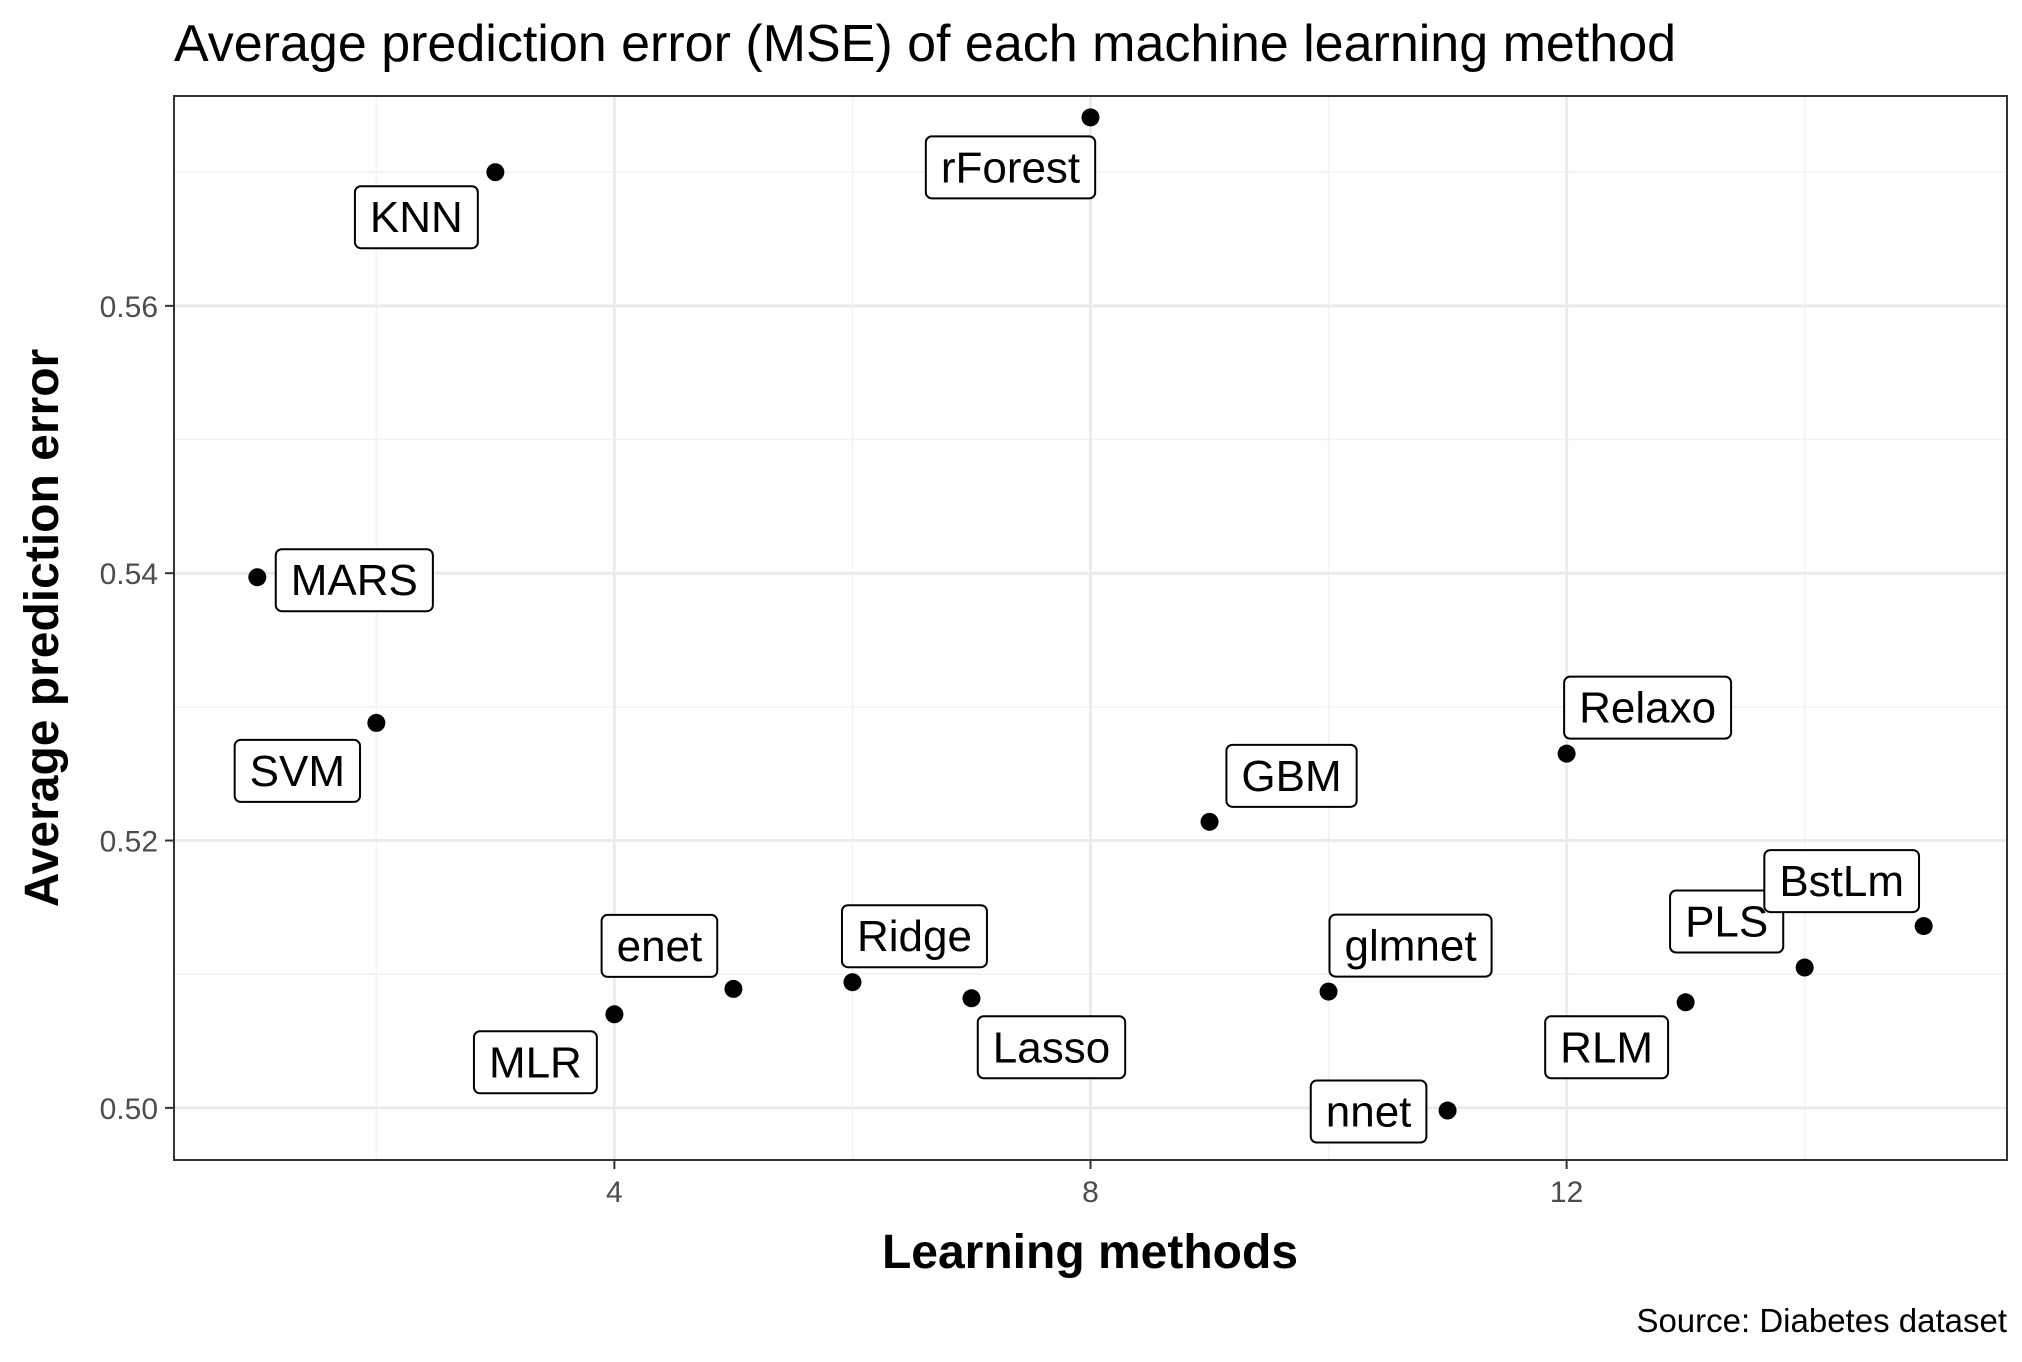 This screenshot has height=1362, width=2022. I want to click on point-label-rlm: RLM, so click(1607, 1047).